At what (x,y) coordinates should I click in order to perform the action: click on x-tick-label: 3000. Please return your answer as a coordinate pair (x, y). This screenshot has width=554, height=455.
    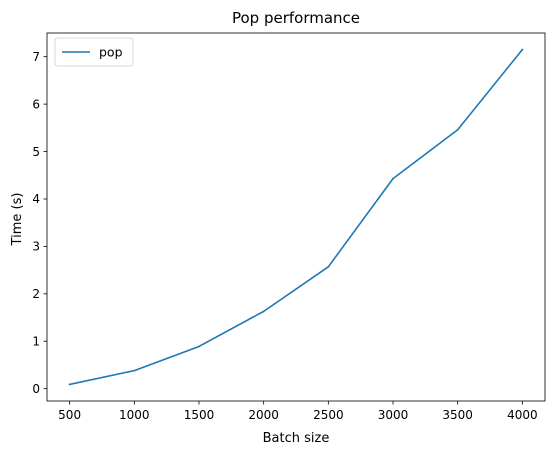
    Looking at the image, I should click on (393, 415).